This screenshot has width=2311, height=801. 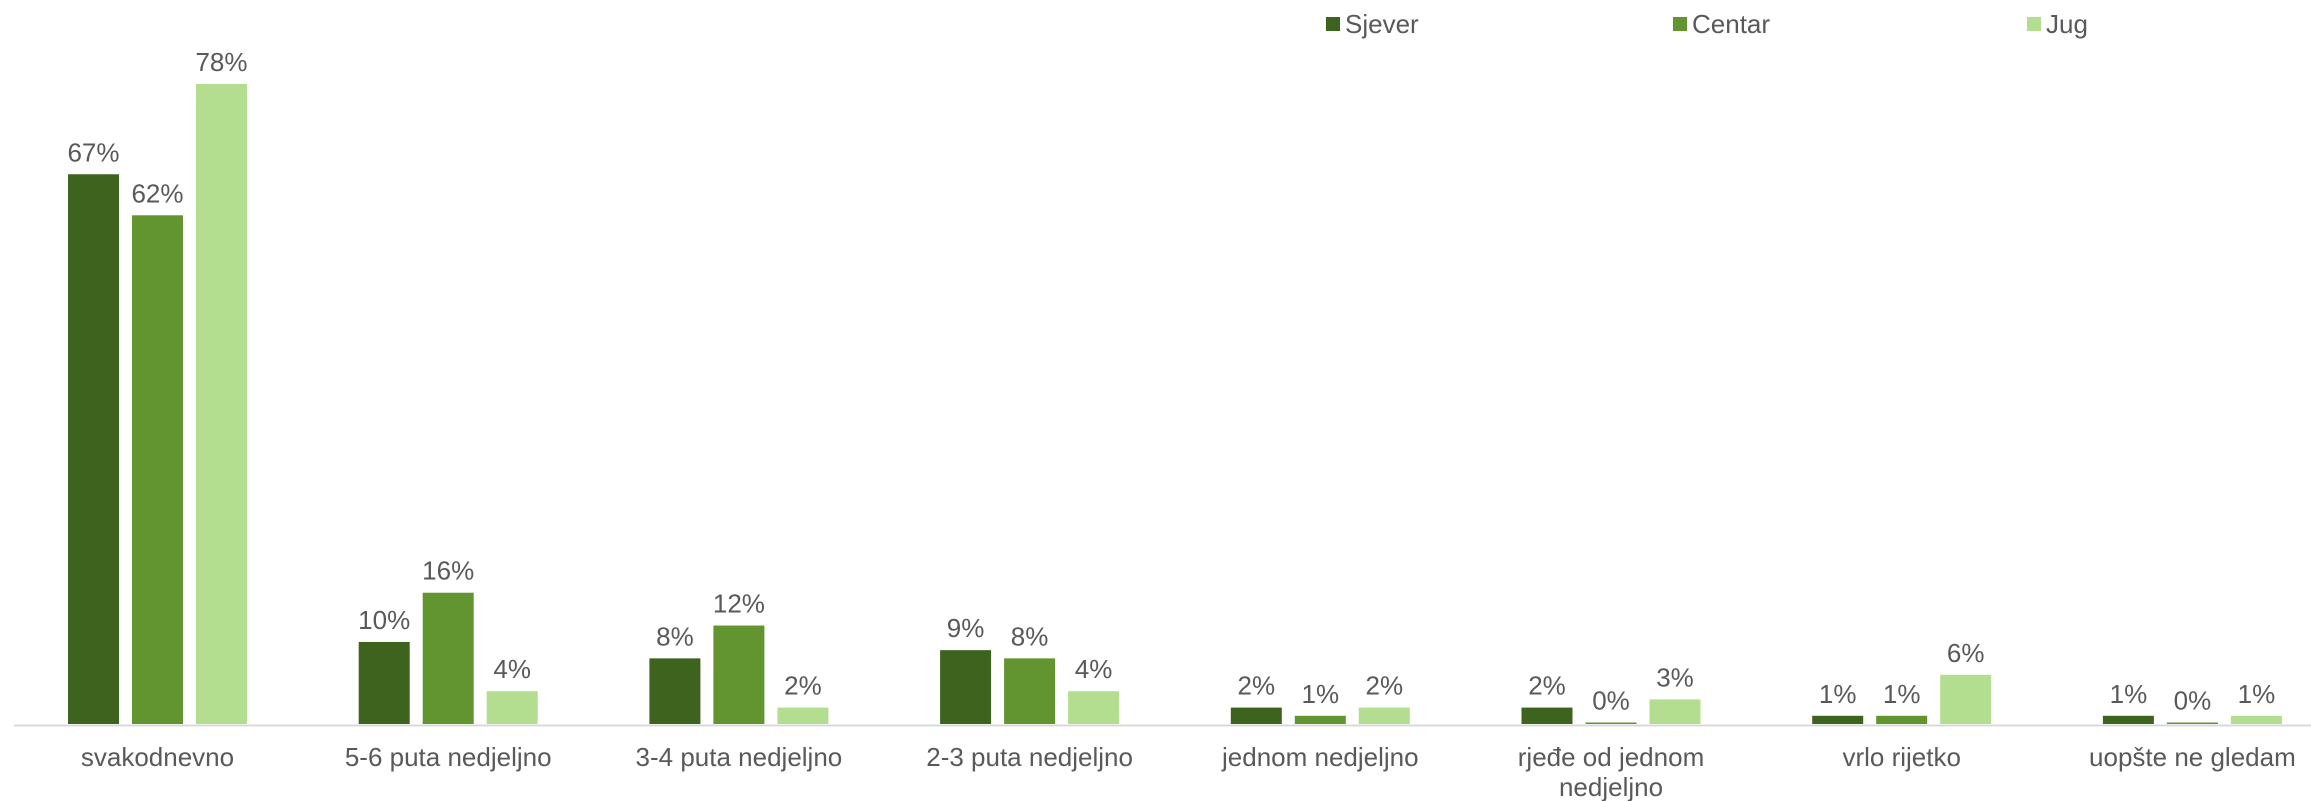 I want to click on data-label-jug-2-3-puta-nedjeljno: 4%, so click(x=1094, y=669).